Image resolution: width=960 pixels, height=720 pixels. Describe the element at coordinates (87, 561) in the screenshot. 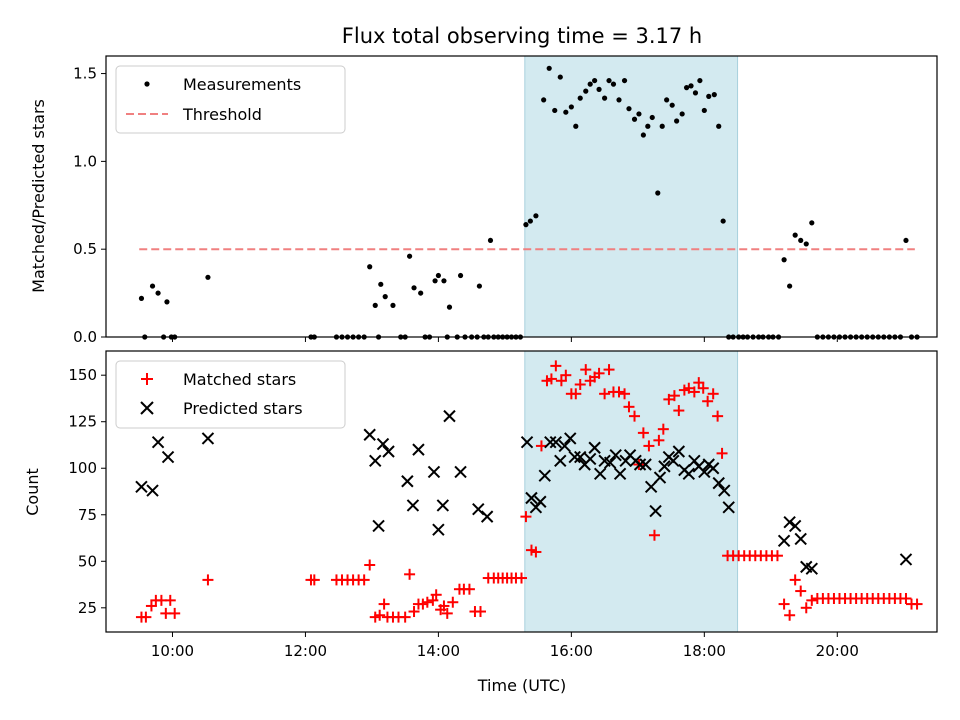

I see `y-tick-label: 50` at that location.